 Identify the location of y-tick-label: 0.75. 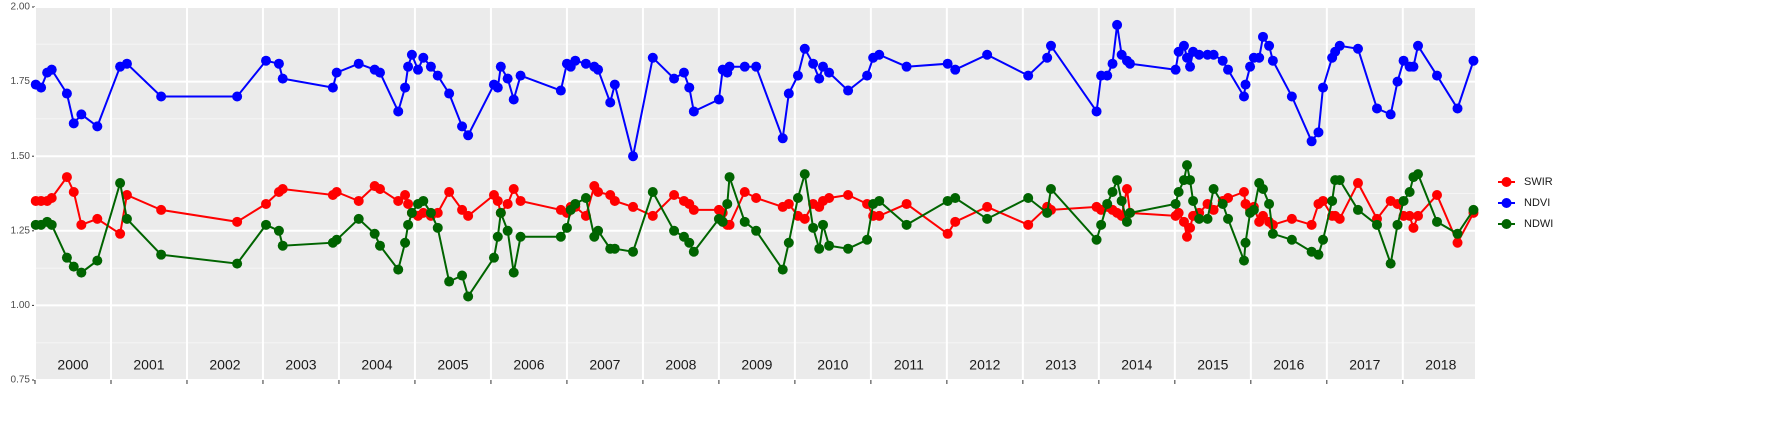
(21, 380).